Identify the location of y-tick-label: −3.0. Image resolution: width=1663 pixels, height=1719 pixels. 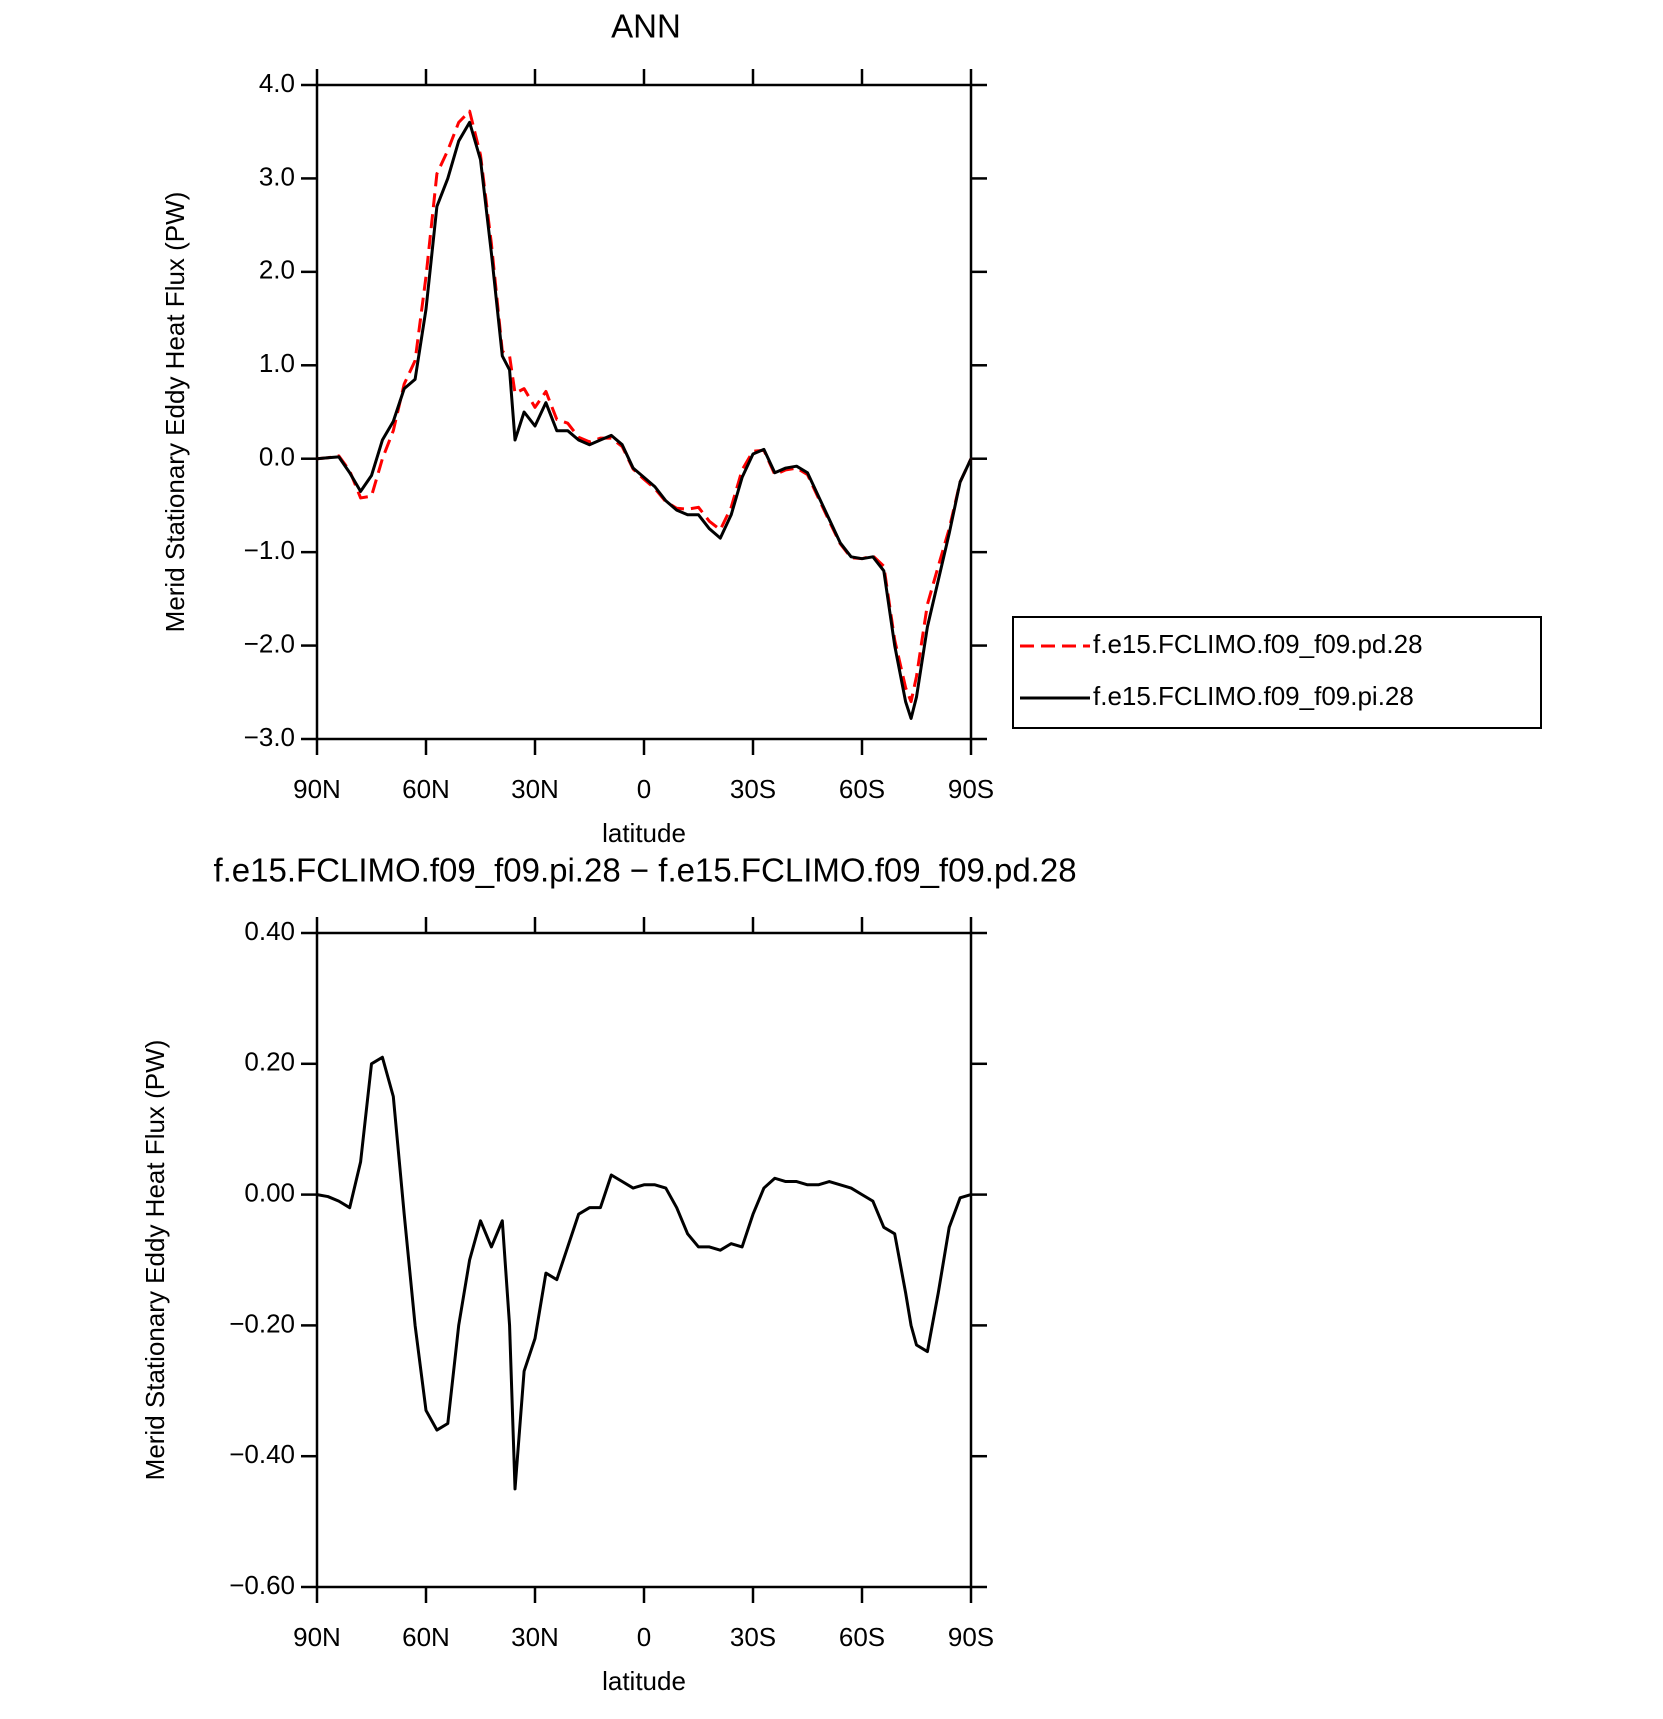
(269, 737).